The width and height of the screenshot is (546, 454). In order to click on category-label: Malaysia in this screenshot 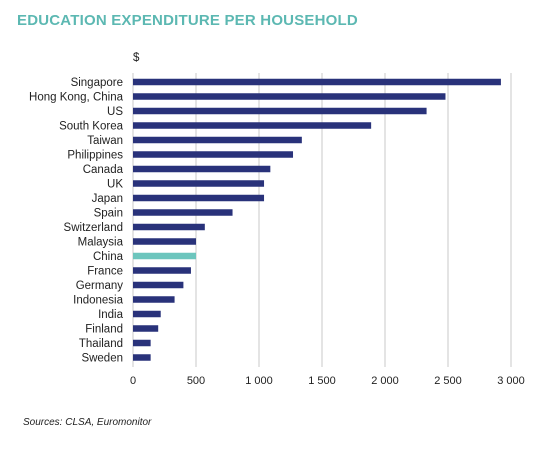, I will do `click(101, 243)`.